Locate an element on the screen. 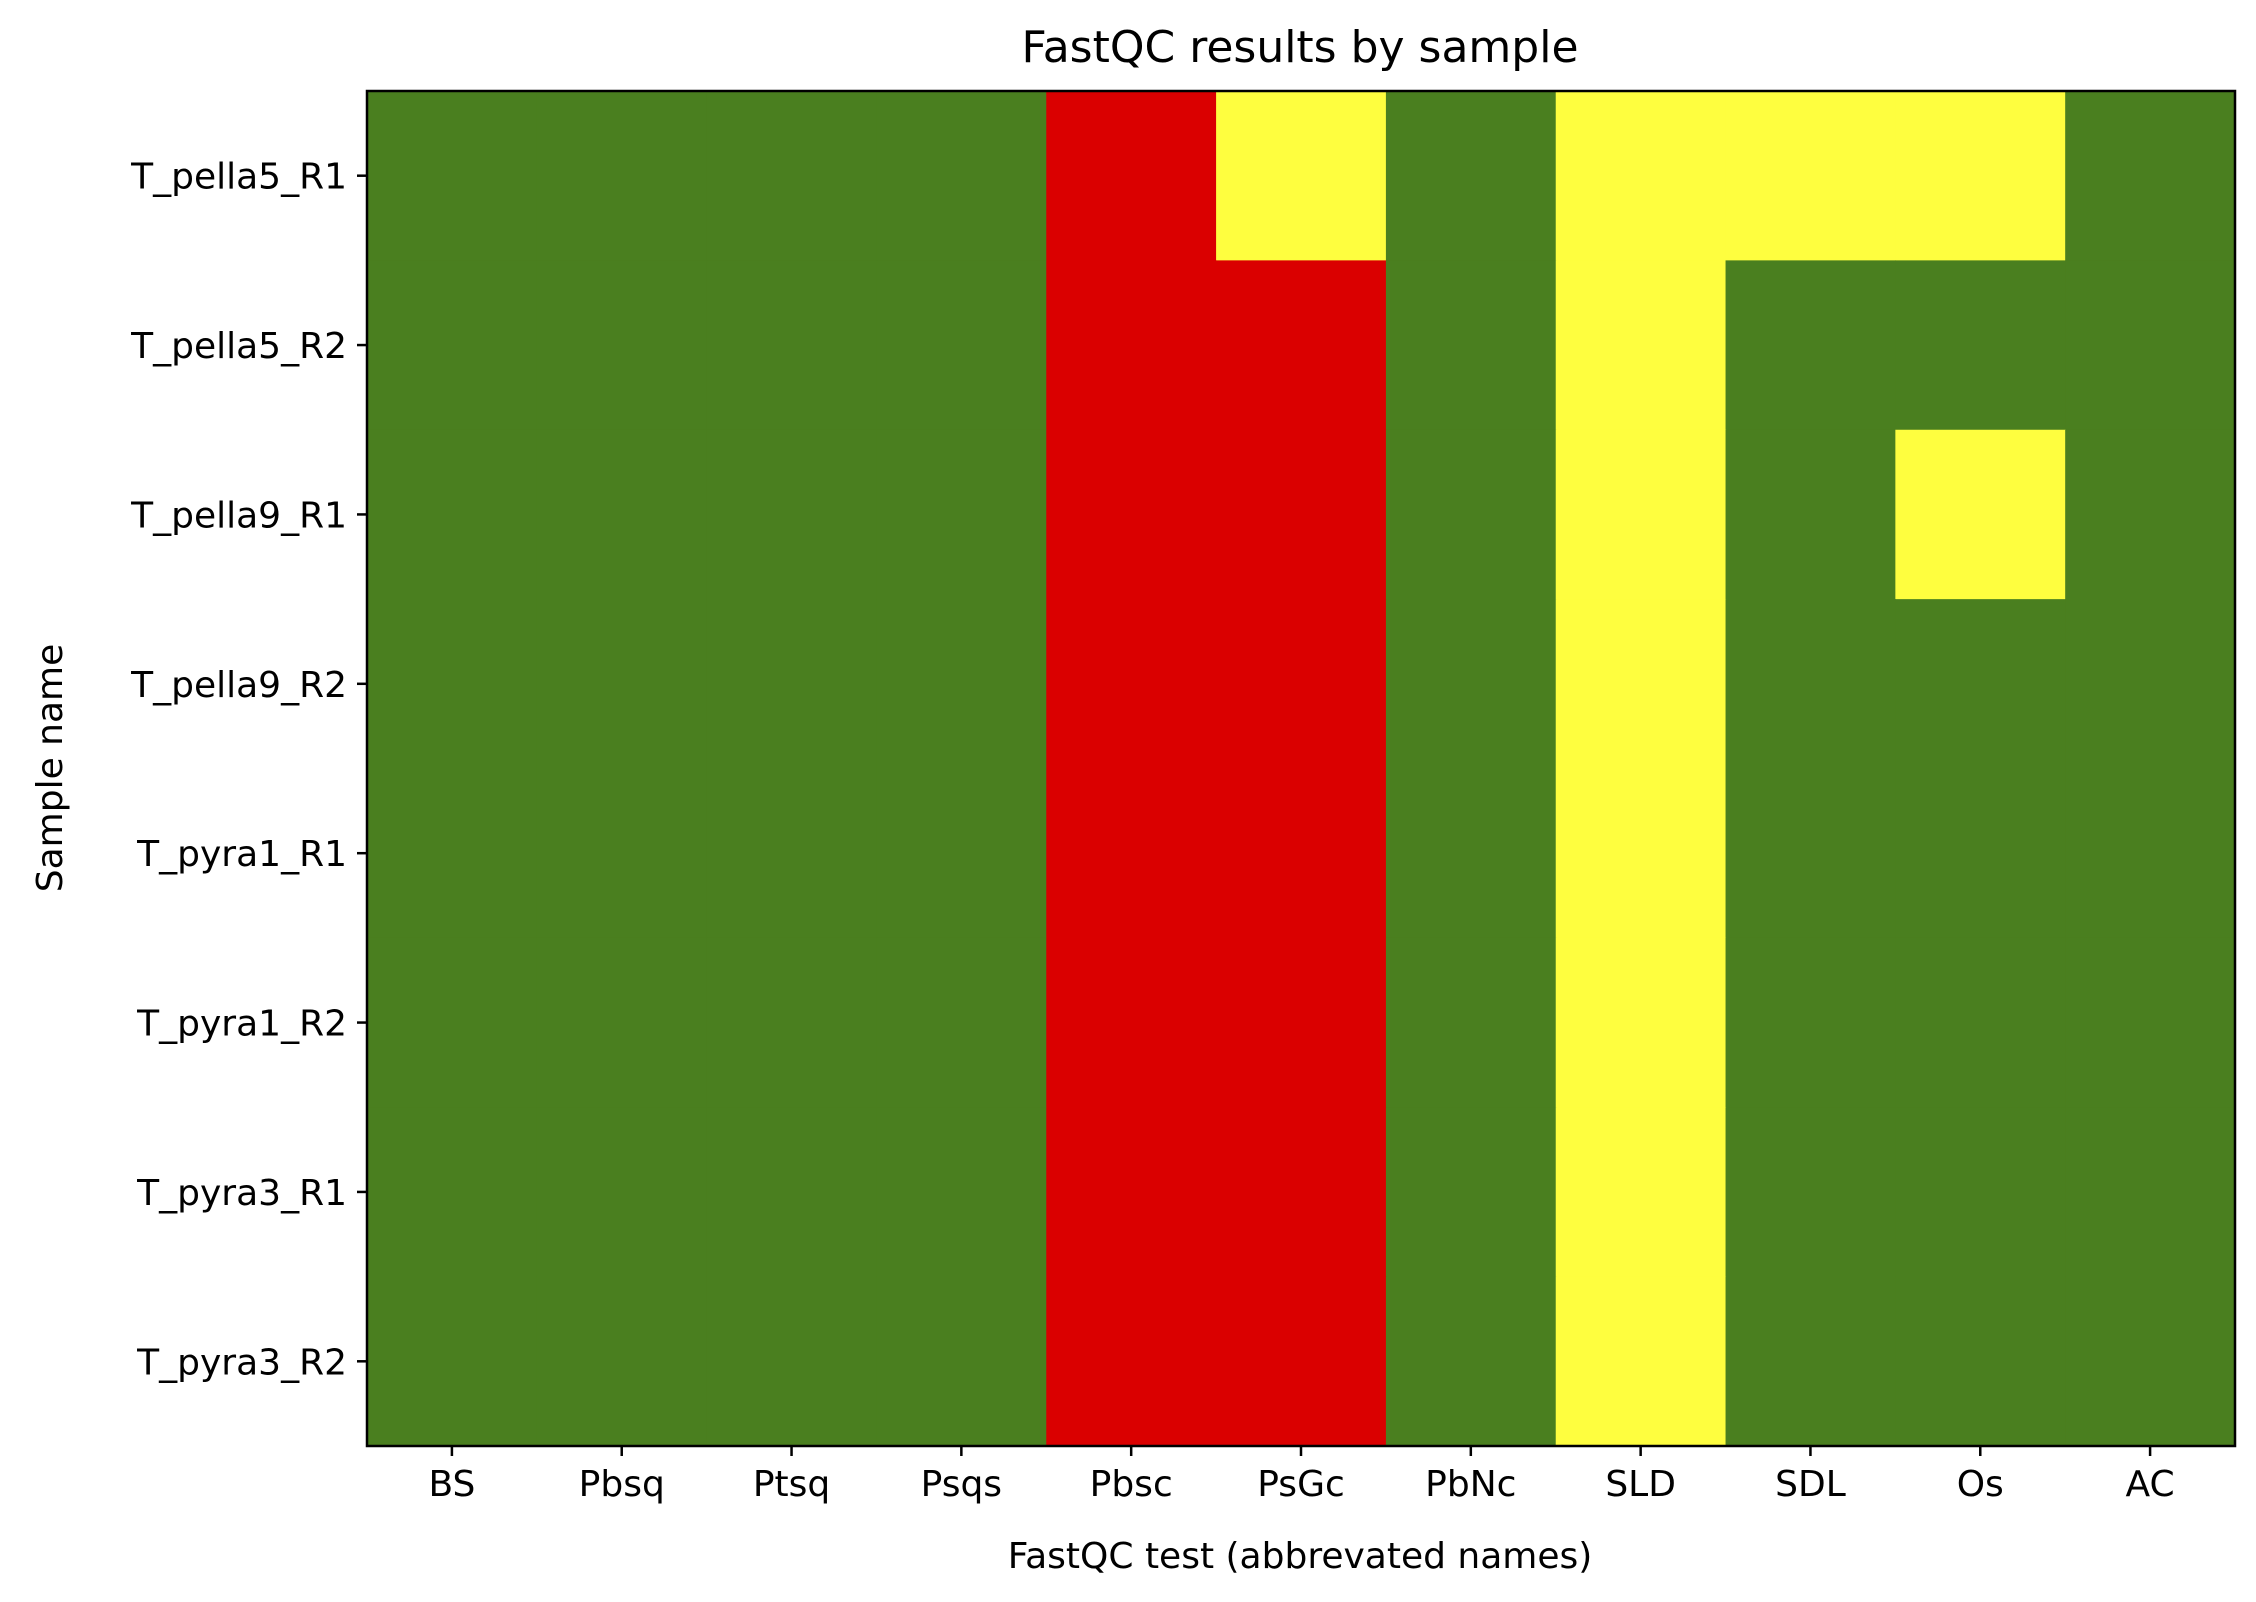  x-tick-label: PsGc is located at coordinates (1301, 1484).